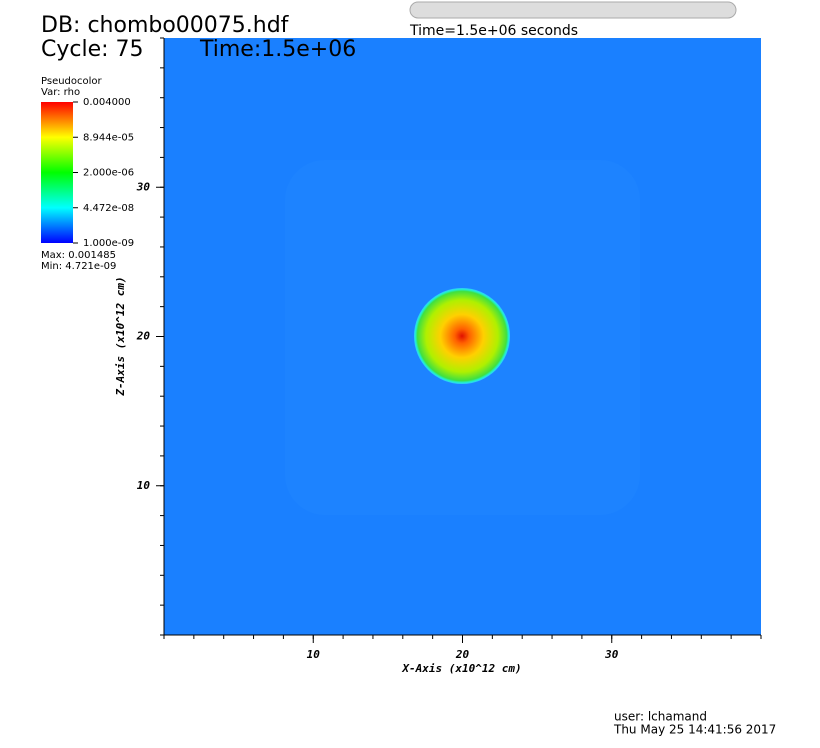 The image size is (820, 748). Describe the element at coordinates (78, 266) in the screenshot. I see `legend-min: Min: 4.721e-09` at that location.